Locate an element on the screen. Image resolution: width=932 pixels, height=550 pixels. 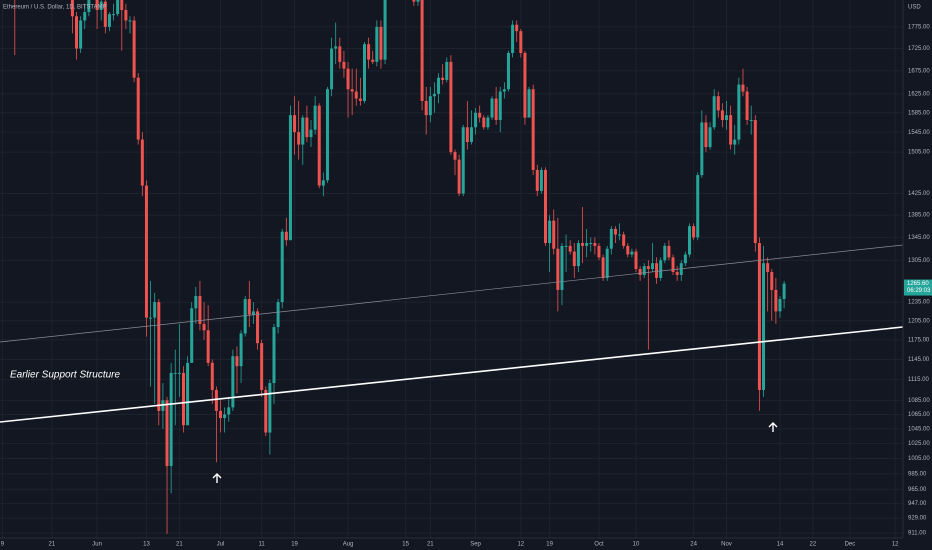
y-tick-label: 1235.00 is located at coordinates (919, 303).